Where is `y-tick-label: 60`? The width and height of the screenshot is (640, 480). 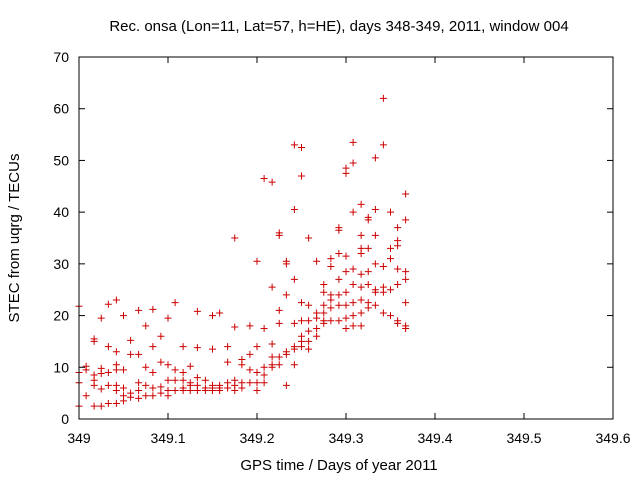
y-tick-label: 60 is located at coordinates (61, 109).